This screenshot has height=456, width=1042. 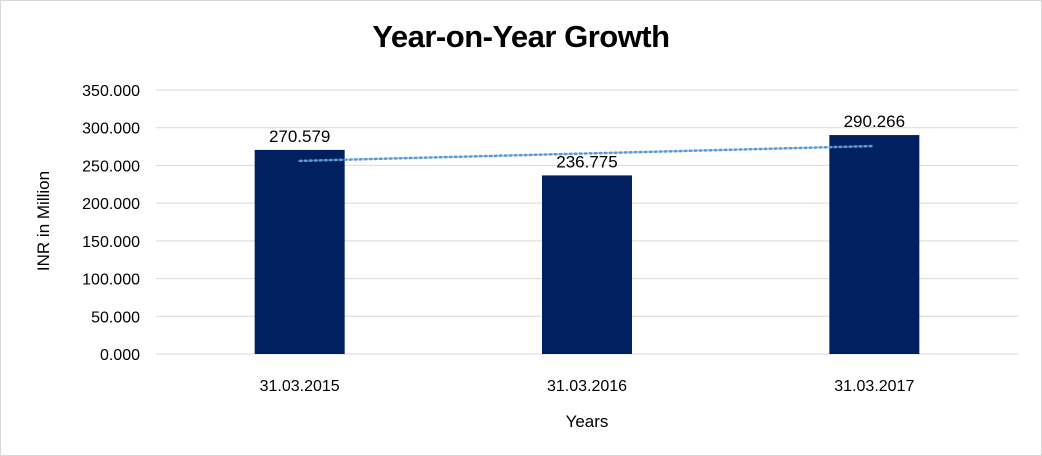 What do you see at coordinates (586, 161) in the screenshot?
I see `data-label: 236.775` at bounding box center [586, 161].